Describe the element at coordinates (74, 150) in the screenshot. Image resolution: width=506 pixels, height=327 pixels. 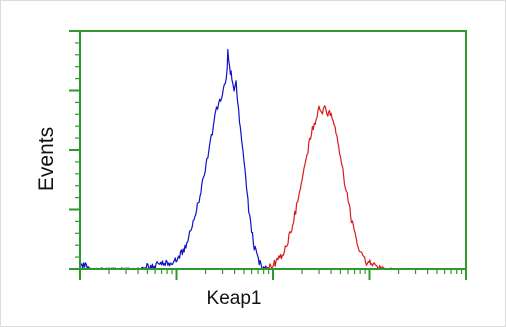
I see `y-axis-ticks` at that location.